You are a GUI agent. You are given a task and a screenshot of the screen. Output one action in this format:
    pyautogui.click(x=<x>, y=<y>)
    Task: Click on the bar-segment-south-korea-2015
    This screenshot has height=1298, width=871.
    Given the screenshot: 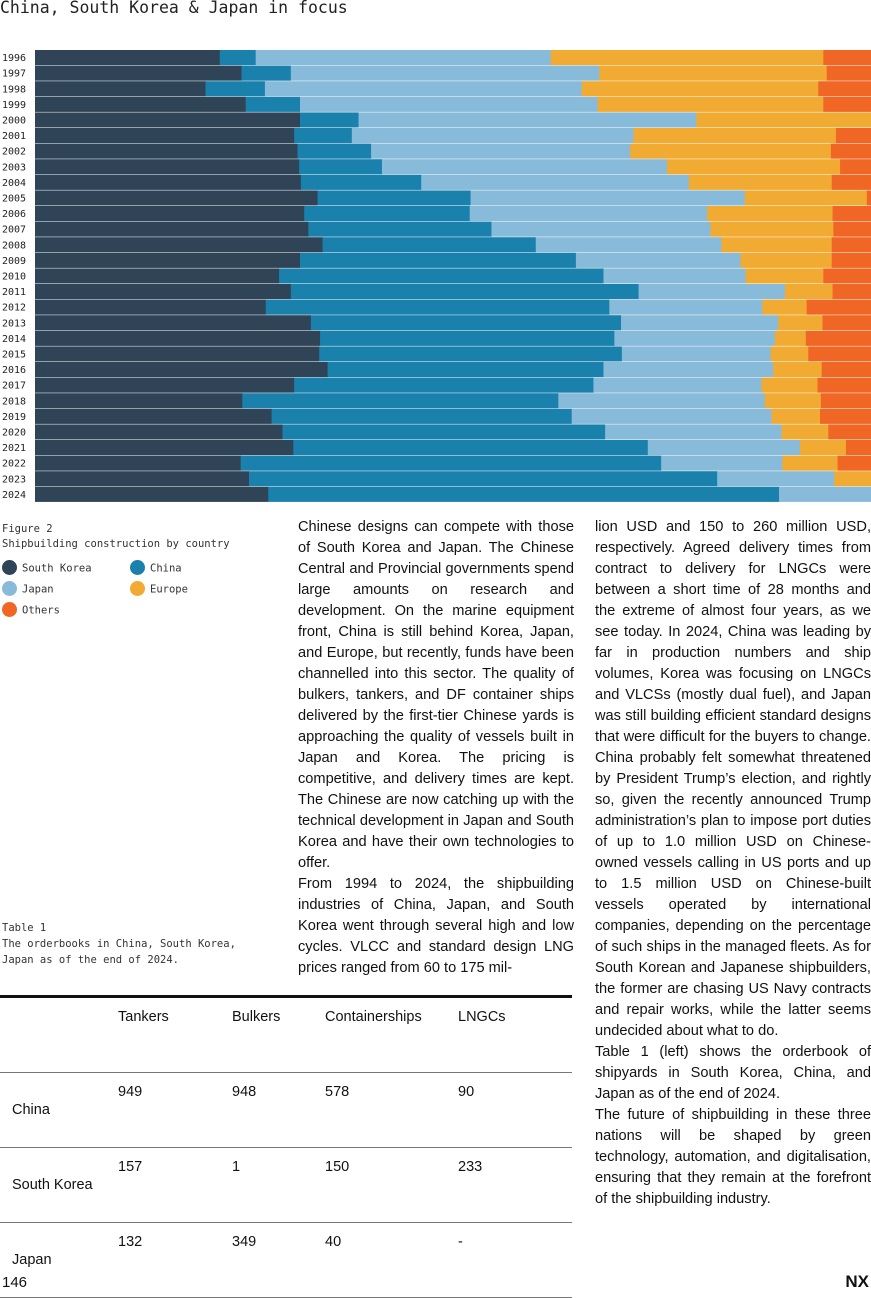 What is the action you would take?
    pyautogui.click(x=177, y=353)
    